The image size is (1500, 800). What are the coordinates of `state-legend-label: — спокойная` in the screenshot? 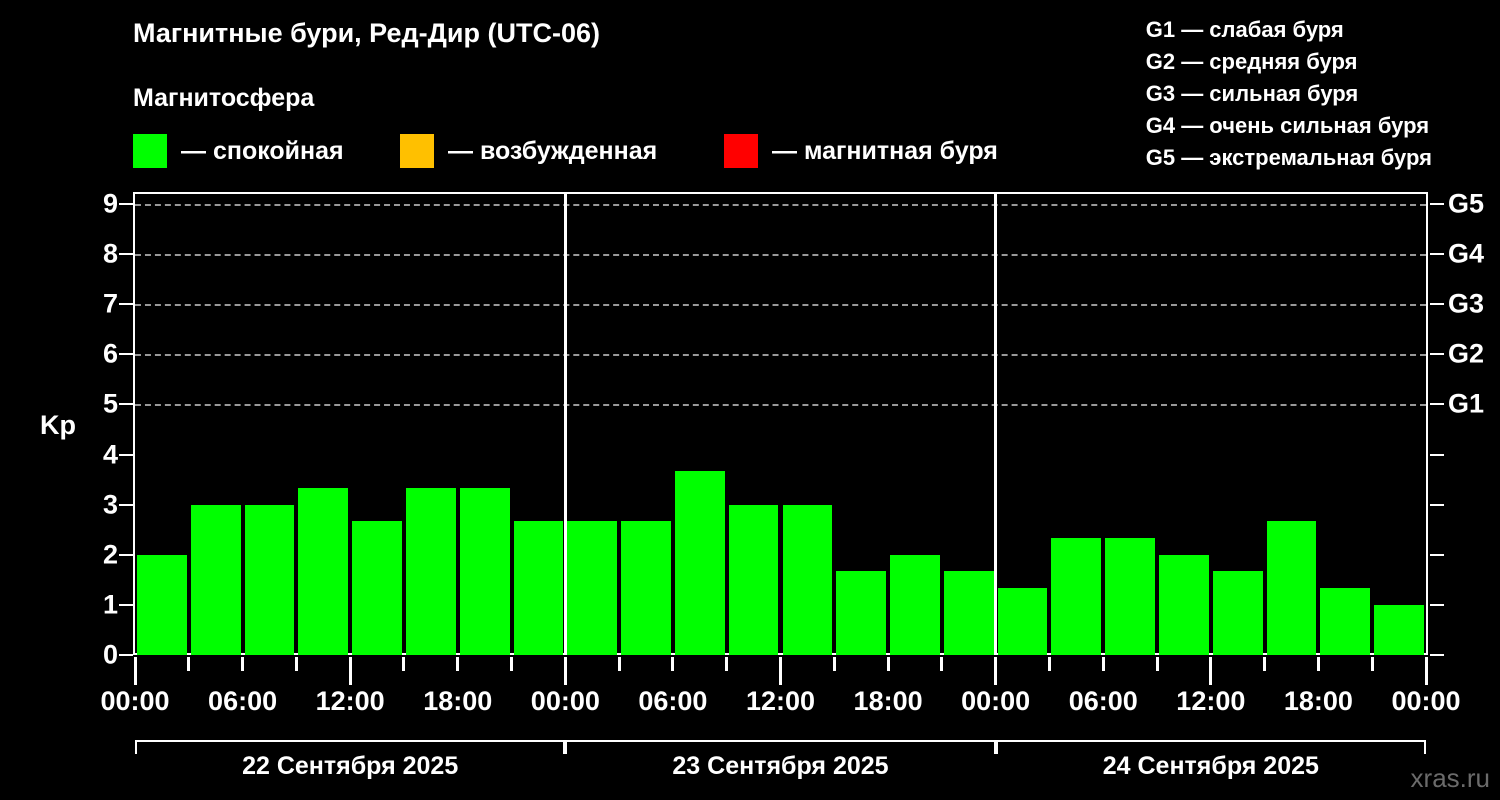 It's located at (262, 150).